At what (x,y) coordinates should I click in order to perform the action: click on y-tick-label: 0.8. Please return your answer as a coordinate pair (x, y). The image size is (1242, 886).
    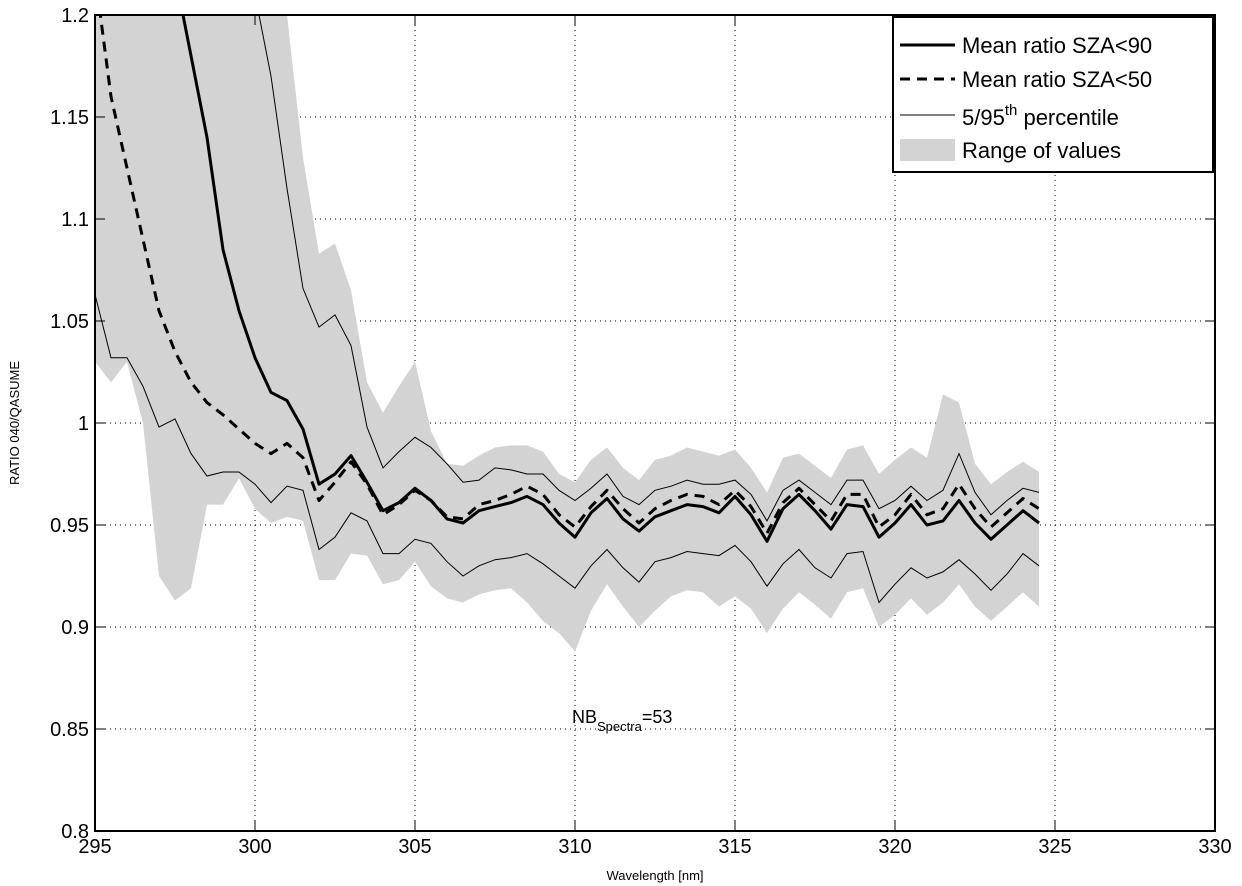
    Looking at the image, I should click on (75, 832).